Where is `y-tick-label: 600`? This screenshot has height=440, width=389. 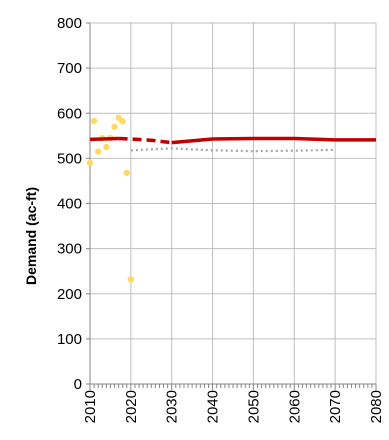 y-tick-label: 600 is located at coordinates (69, 113).